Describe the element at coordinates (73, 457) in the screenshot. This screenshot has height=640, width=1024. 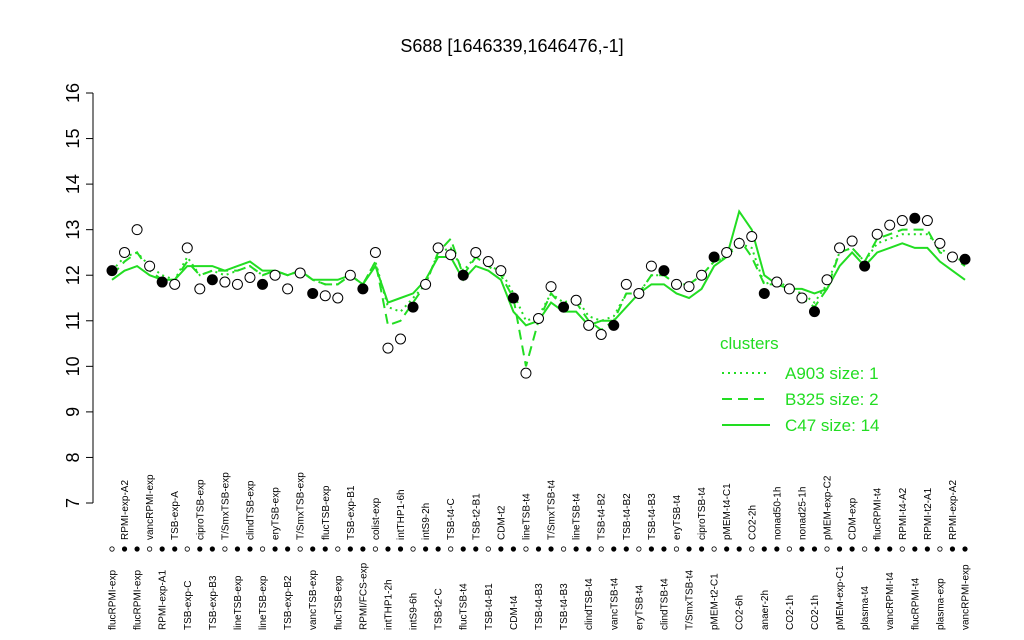
I see `y-tick-label: 8` at that location.